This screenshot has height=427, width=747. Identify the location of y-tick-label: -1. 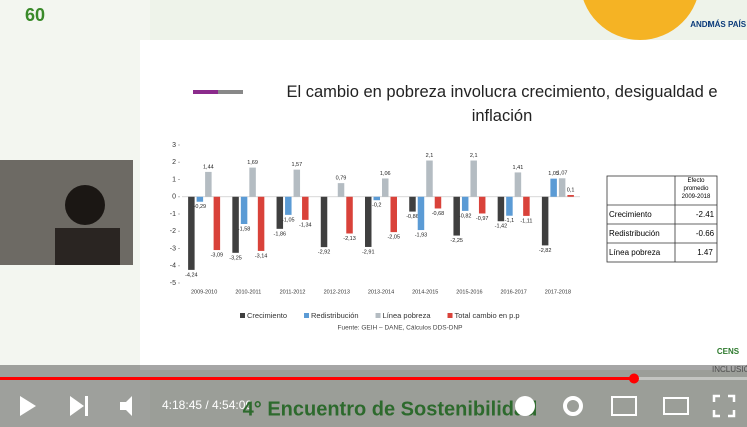
(173, 214).